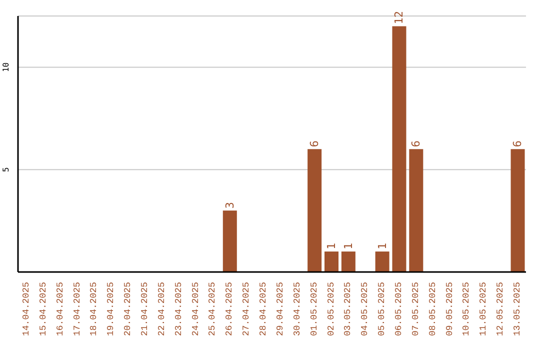 This screenshot has width=540, height=340. What do you see at coordinates (263, 309) in the screenshot?
I see `x-tick-label: 28.04.2025` at bounding box center [263, 309].